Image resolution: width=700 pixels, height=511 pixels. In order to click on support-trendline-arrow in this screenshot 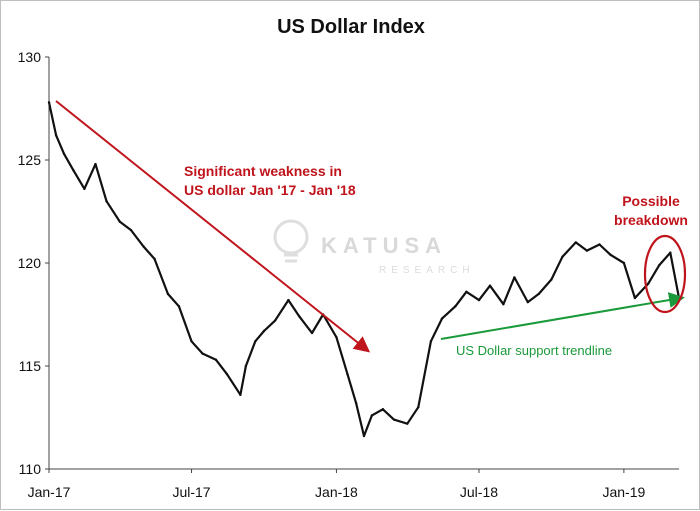, I will do `click(562, 316)`.